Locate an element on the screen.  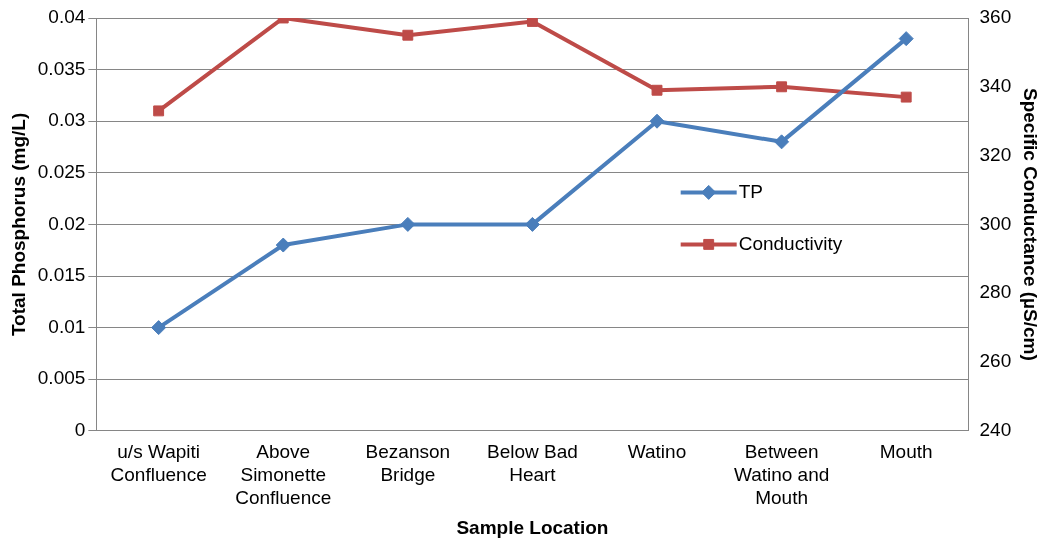
x-tick-label: u/s Wapiti Confluence is located at coordinates (158, 463).